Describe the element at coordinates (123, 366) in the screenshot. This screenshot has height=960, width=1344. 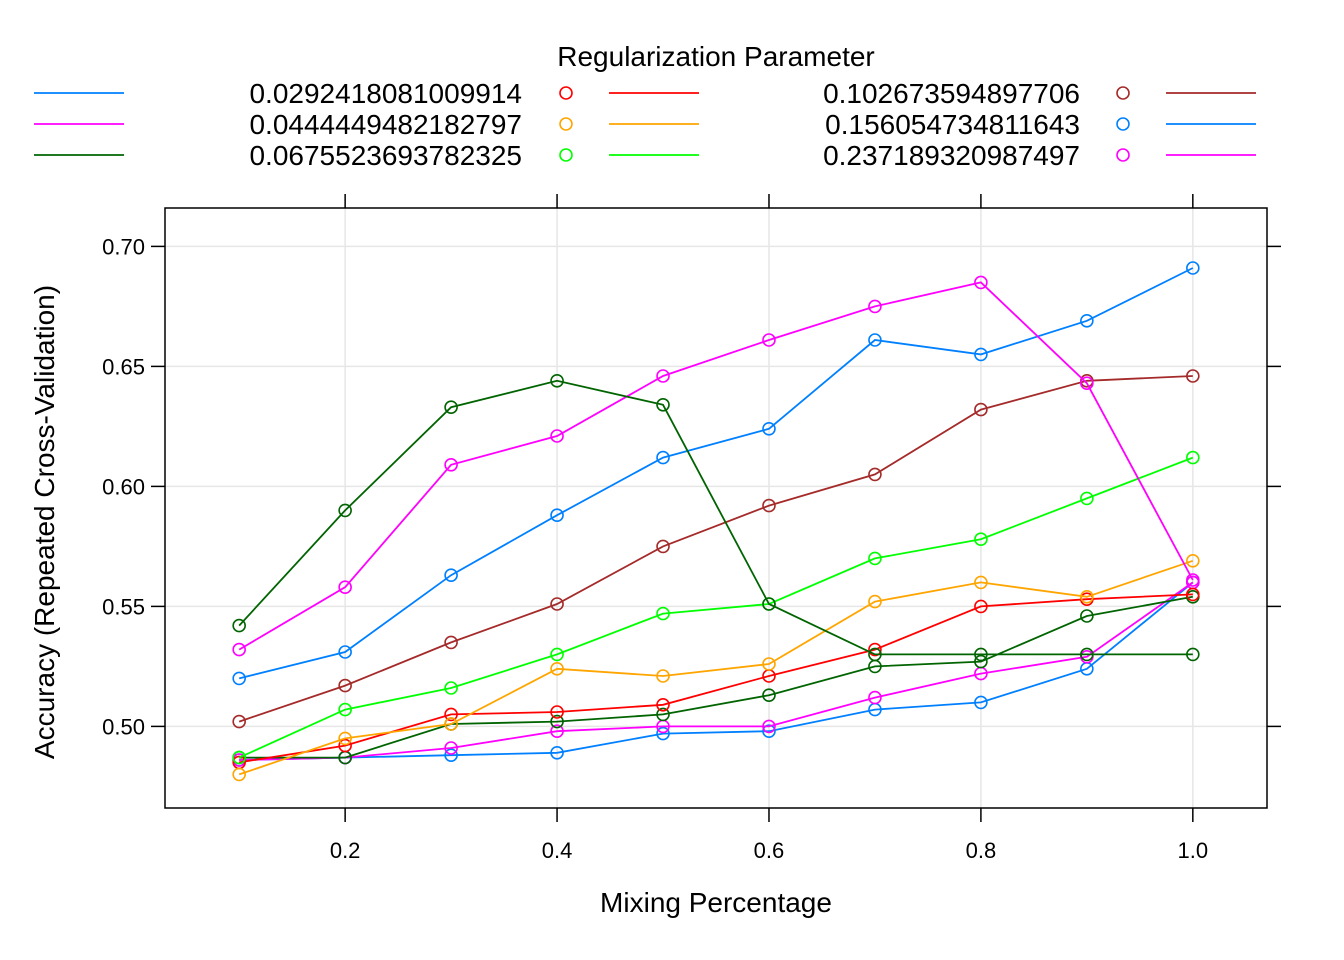
I see `y-tick-label: 0.65` at that location.